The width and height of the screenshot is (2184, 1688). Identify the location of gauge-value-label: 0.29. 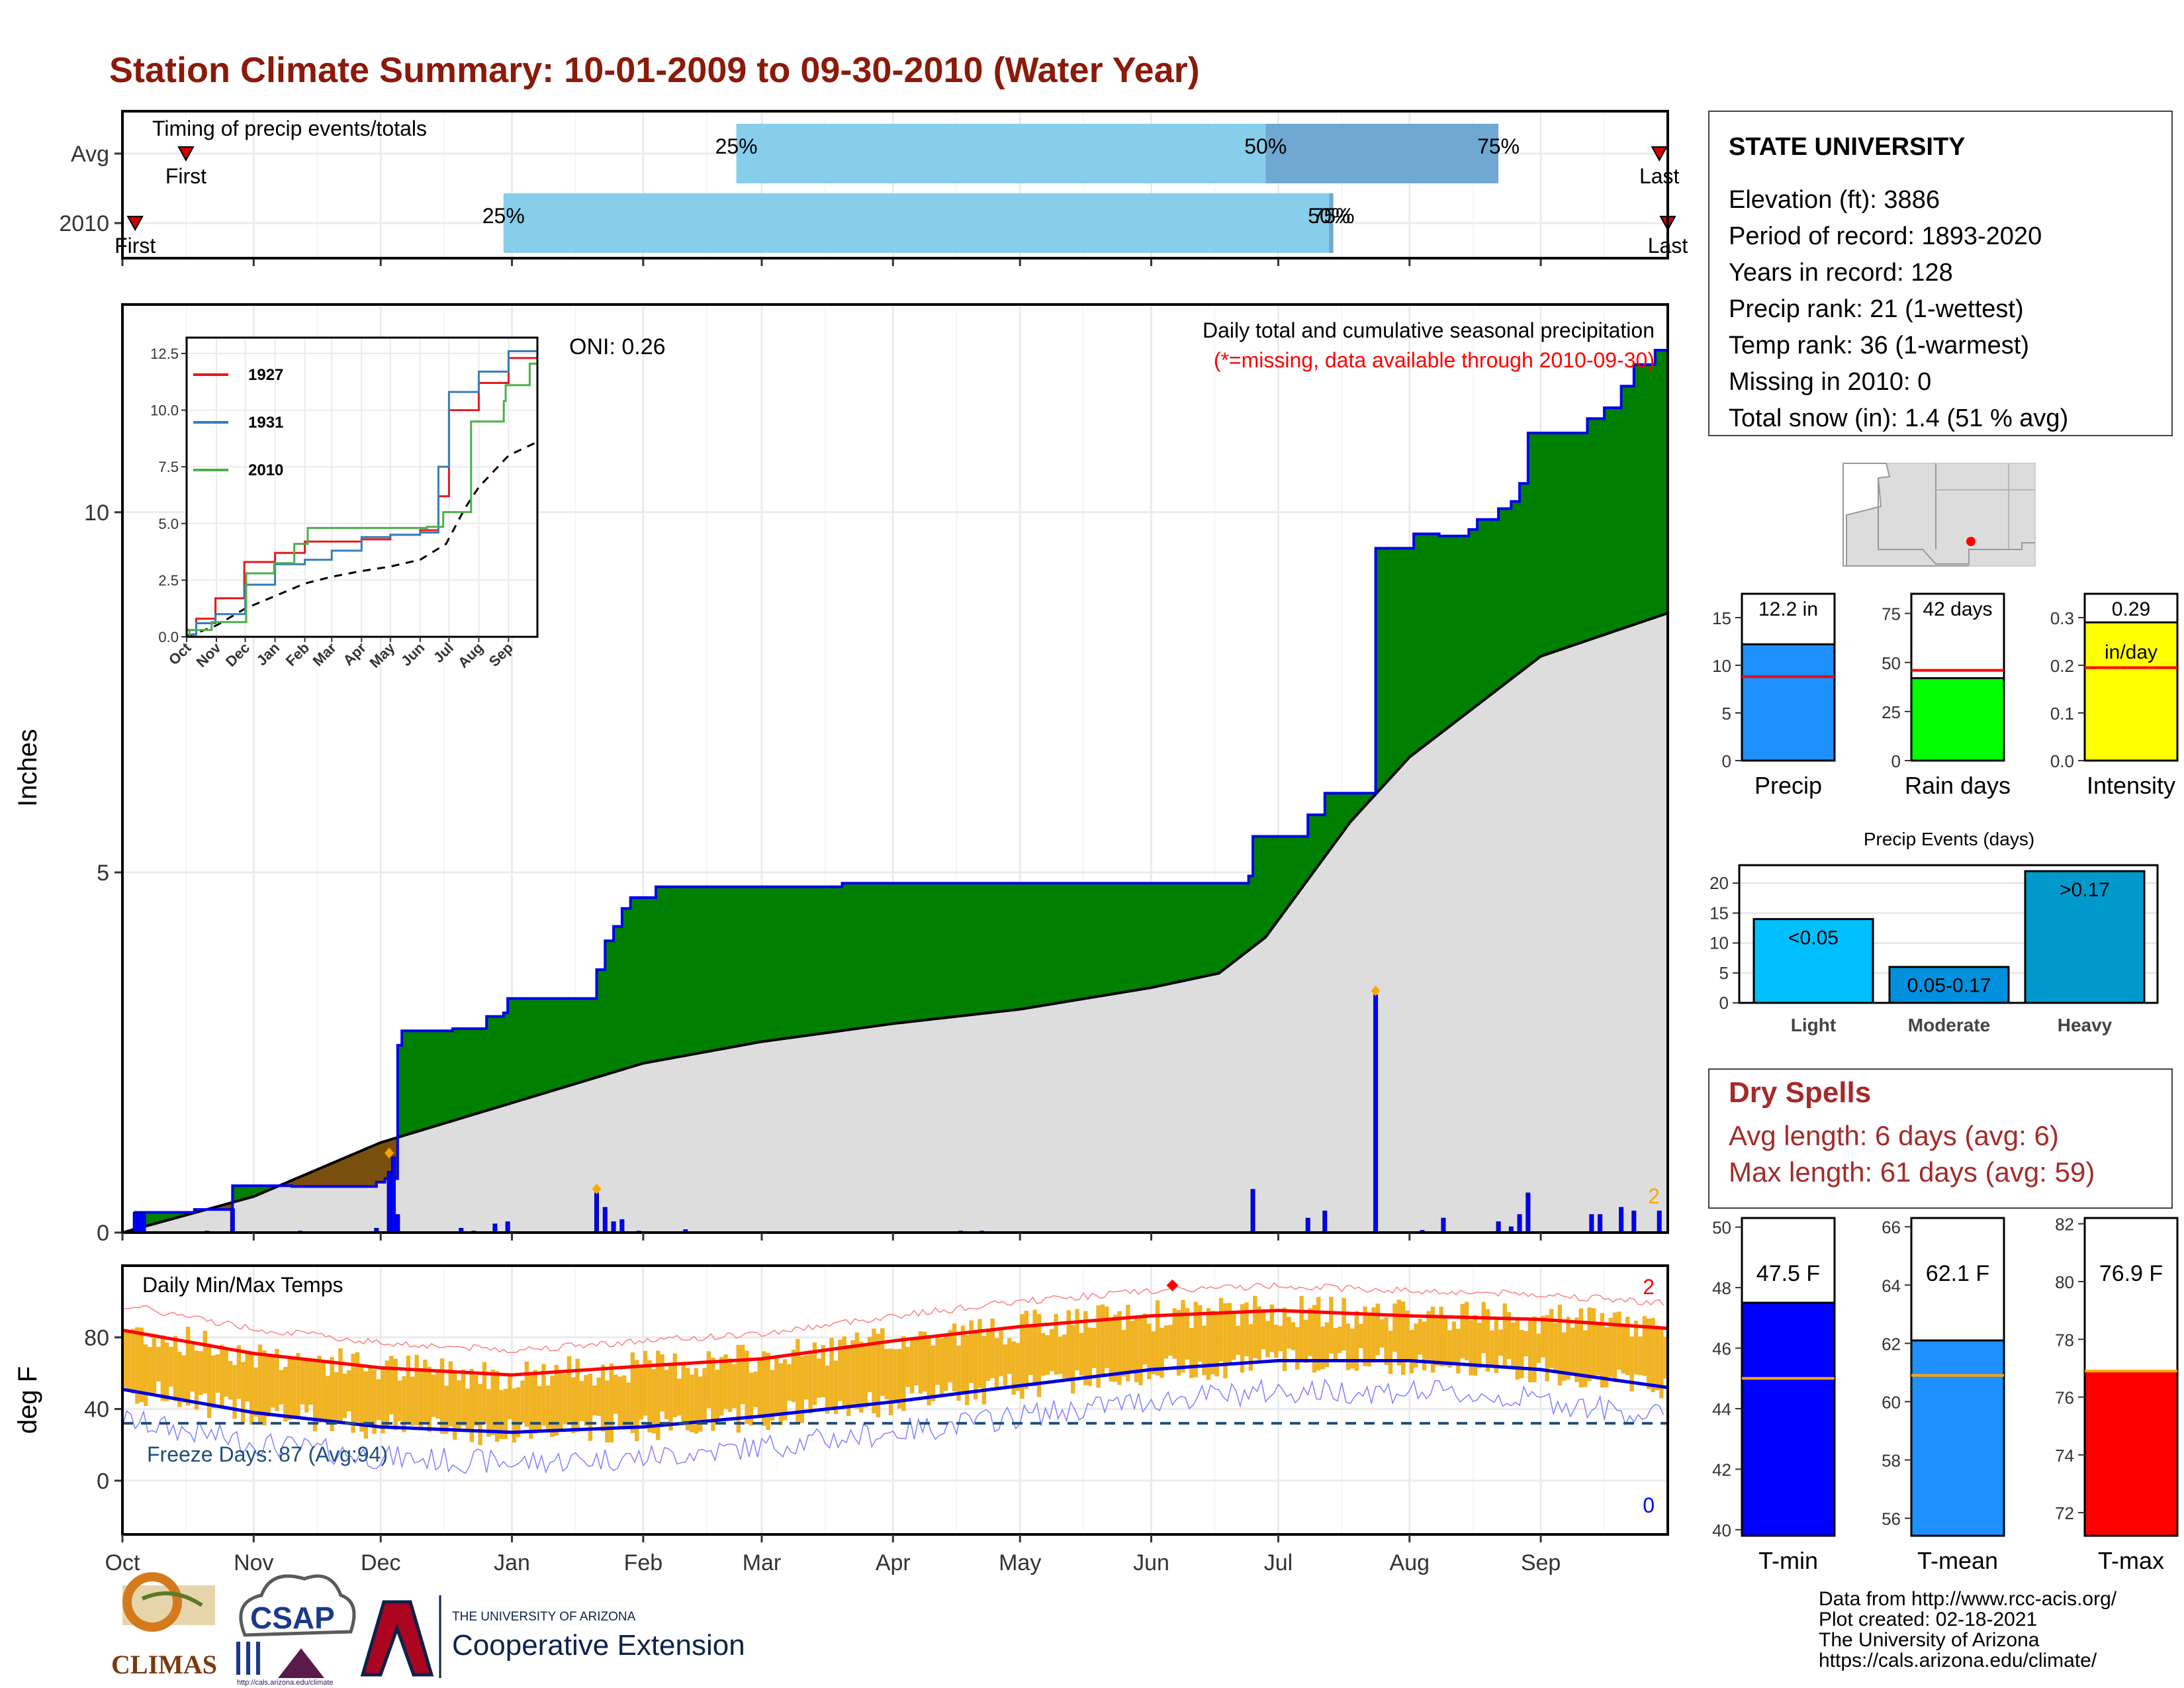
(2131, 609).